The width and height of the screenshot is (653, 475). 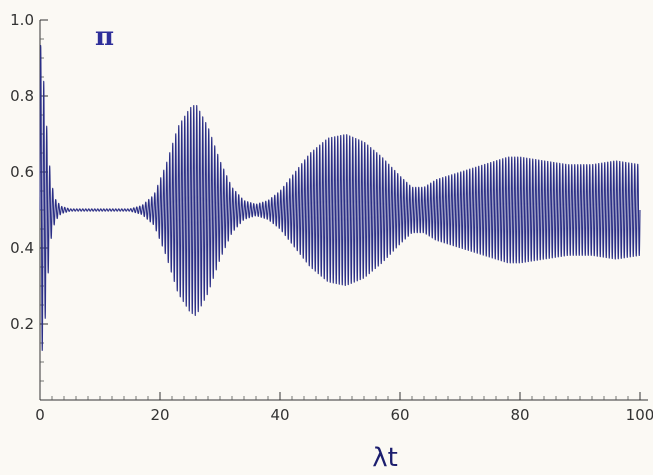 I want to click on x-tick-label: 0, so click(x=40, y=415).